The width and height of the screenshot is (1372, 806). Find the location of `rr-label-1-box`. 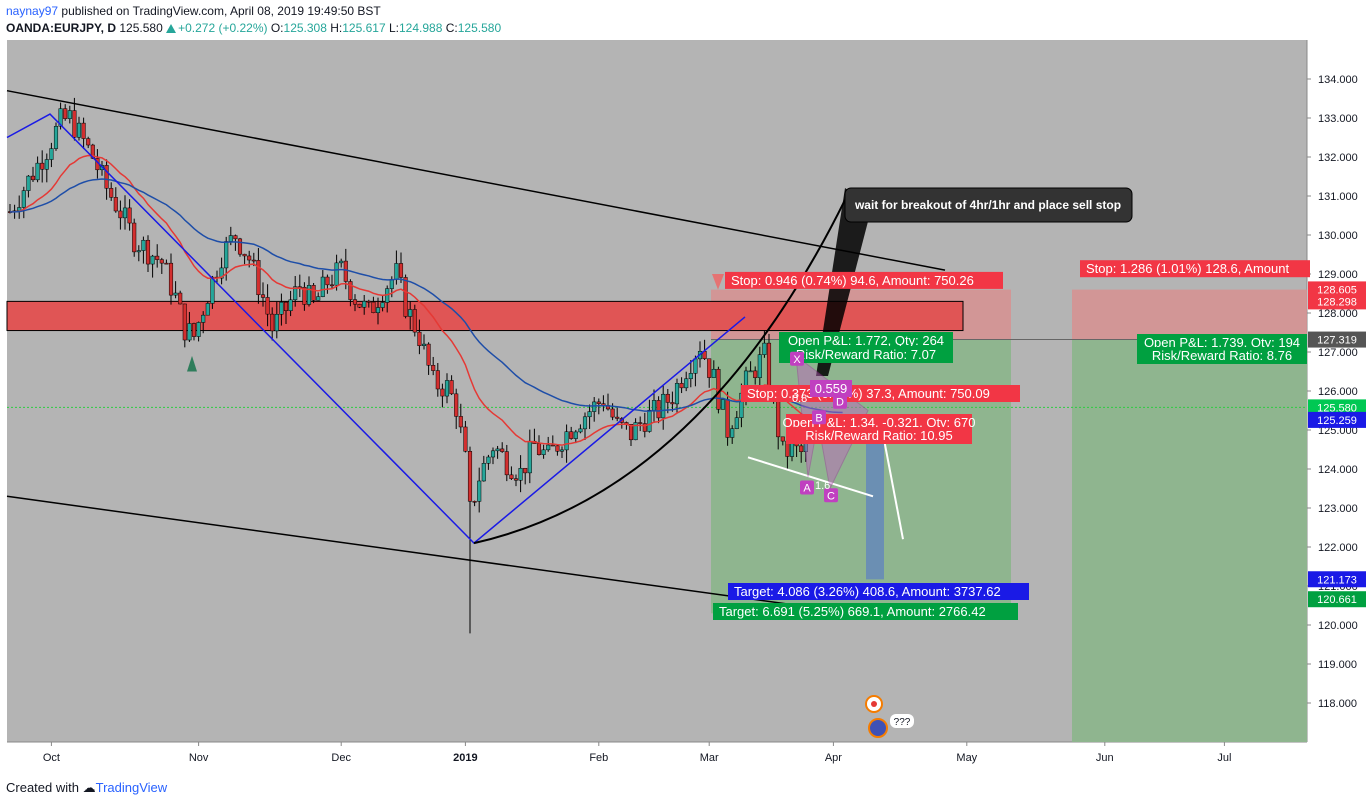

rr-label-1-box is located at coordinates (866, 354).